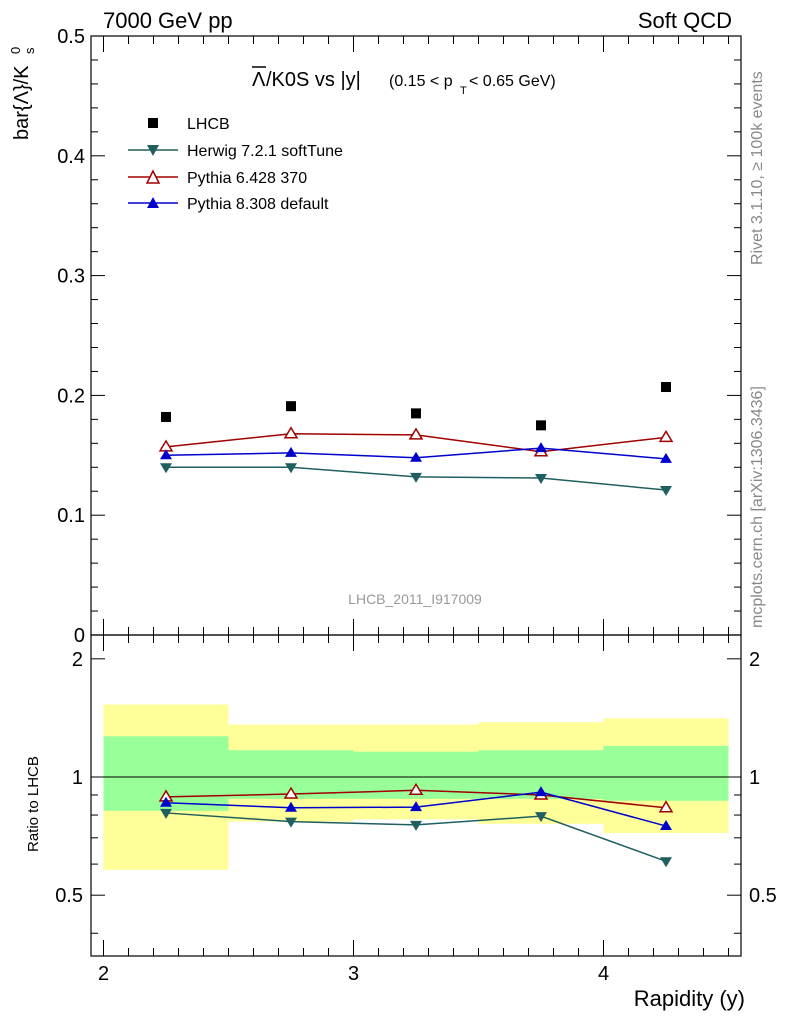 This screenshot has width=786, height=1024. Describe the element at coordinates (415, 599) in the screenshot. I see `analysis-watermark: LHCB_2011_I917009` at that location.